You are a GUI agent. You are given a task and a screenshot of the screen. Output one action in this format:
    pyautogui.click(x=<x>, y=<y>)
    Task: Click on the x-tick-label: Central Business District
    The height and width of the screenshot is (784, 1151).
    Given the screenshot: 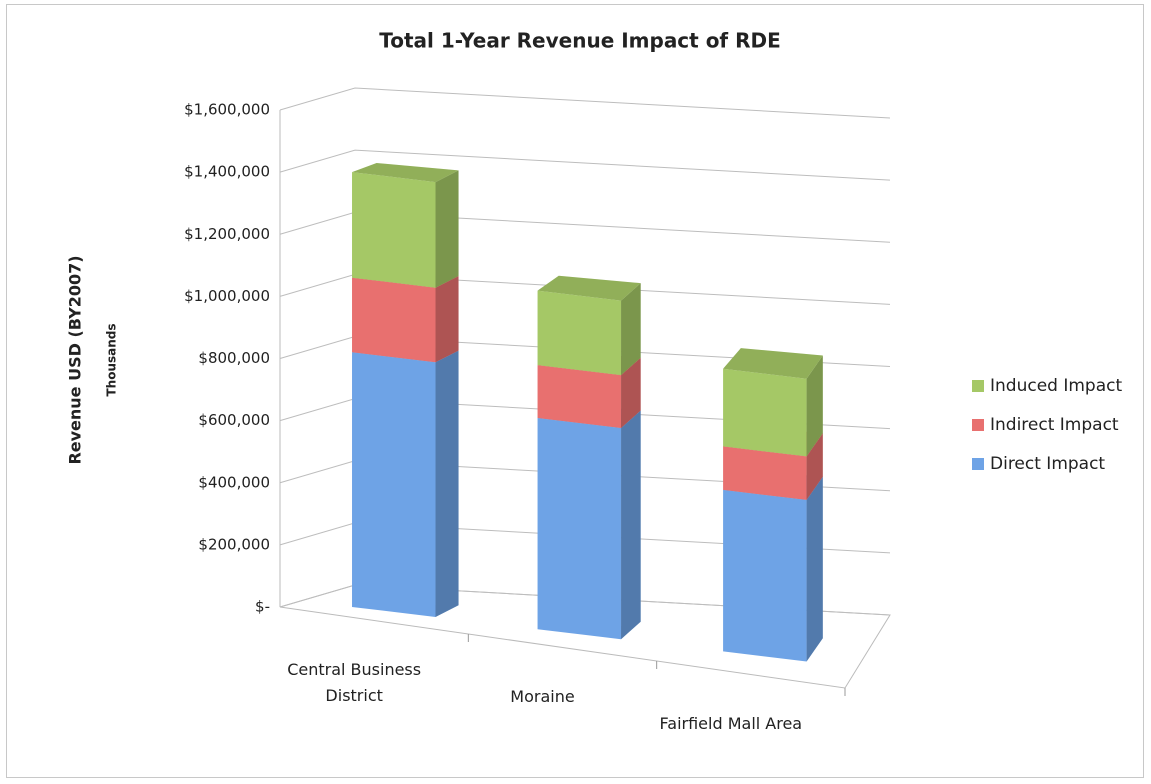 What is the action you would take?
    pyautogui.click(x=354, y=682)
    